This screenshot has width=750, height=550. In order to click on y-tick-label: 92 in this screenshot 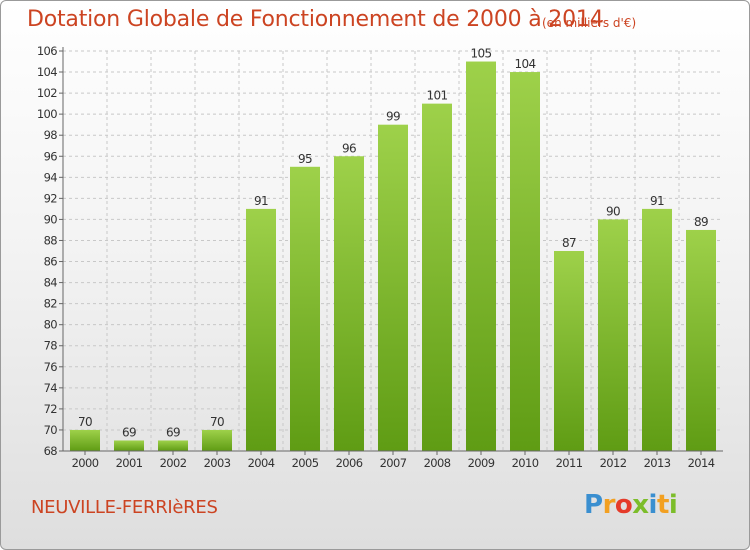, I will do `click(51, 198)`.